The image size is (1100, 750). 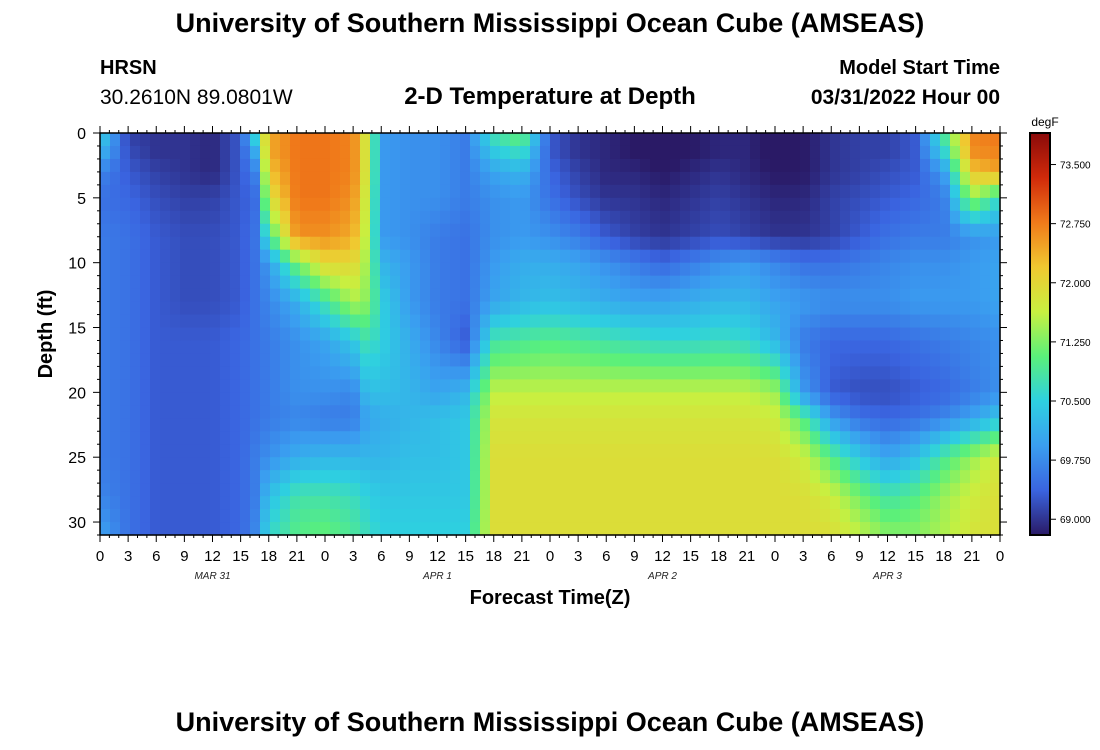 What do you see at coordinates (156, 556) in the screenshot?
I see `x-tick-label: 6` at bounding box center [156, 556].